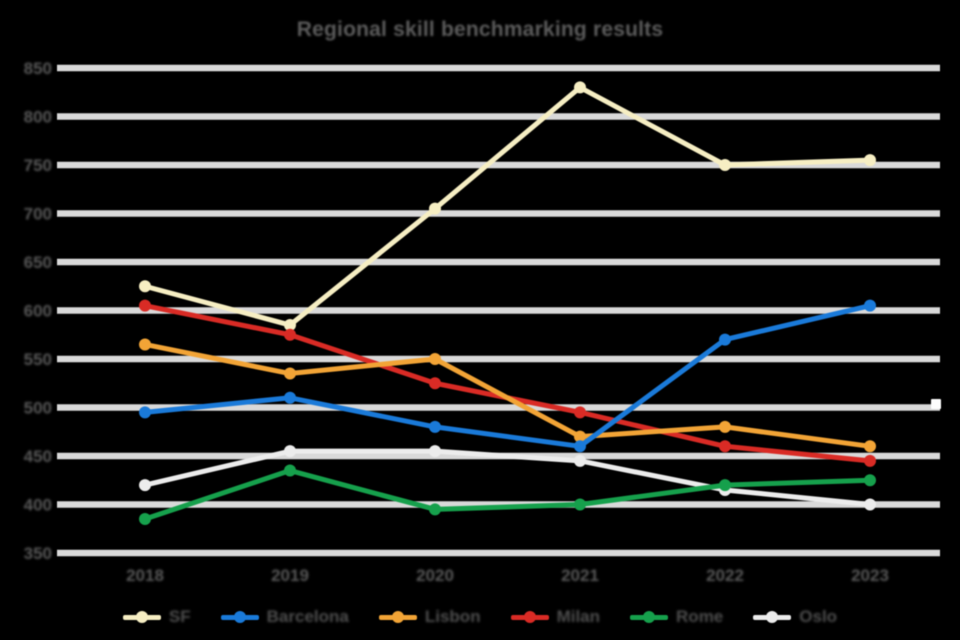 This screenshot has height=640, width=960. I want to click on x-tick-label: 2018, so click(145, 575).